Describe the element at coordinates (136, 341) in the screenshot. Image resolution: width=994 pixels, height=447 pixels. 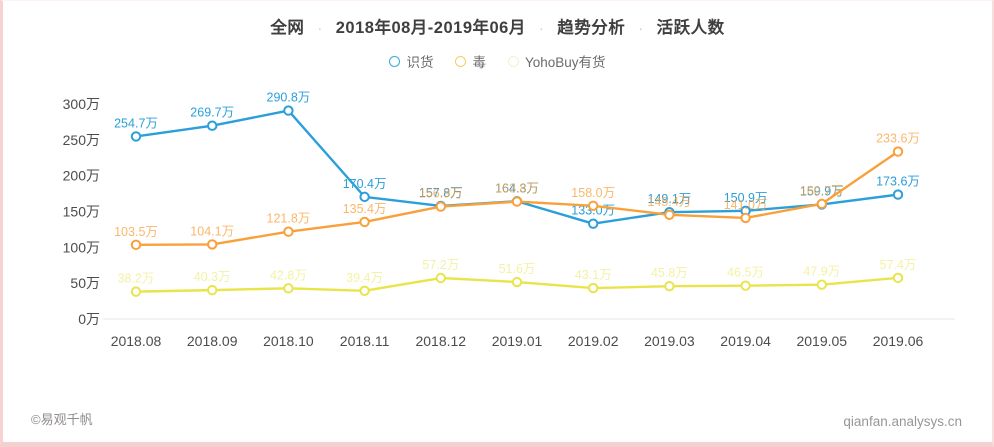
I see `x-axis-tick-label: 2018.08` at that location.